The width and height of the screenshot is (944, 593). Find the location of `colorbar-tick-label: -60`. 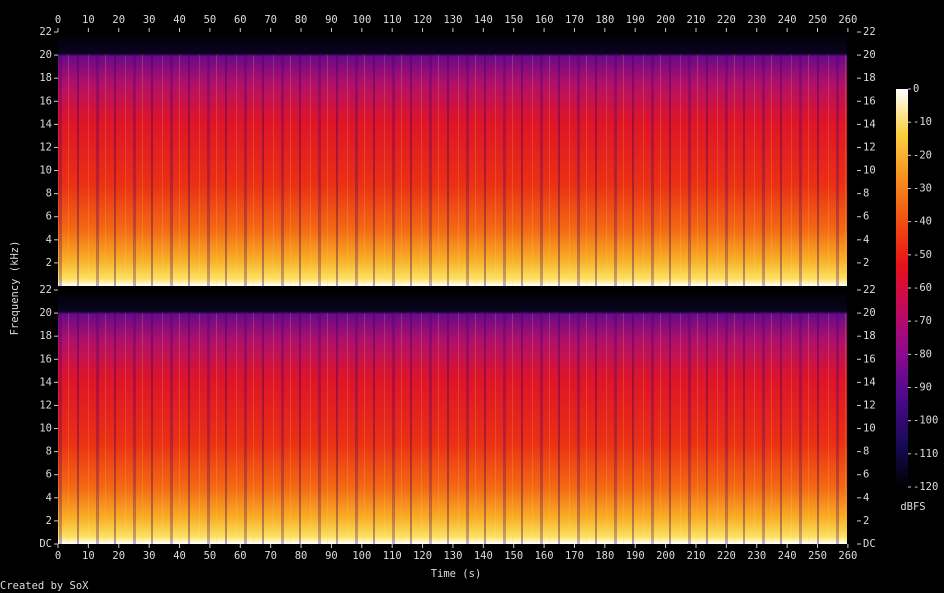

colorbar-tick-label: -60 is located at coordinates (922, 288).